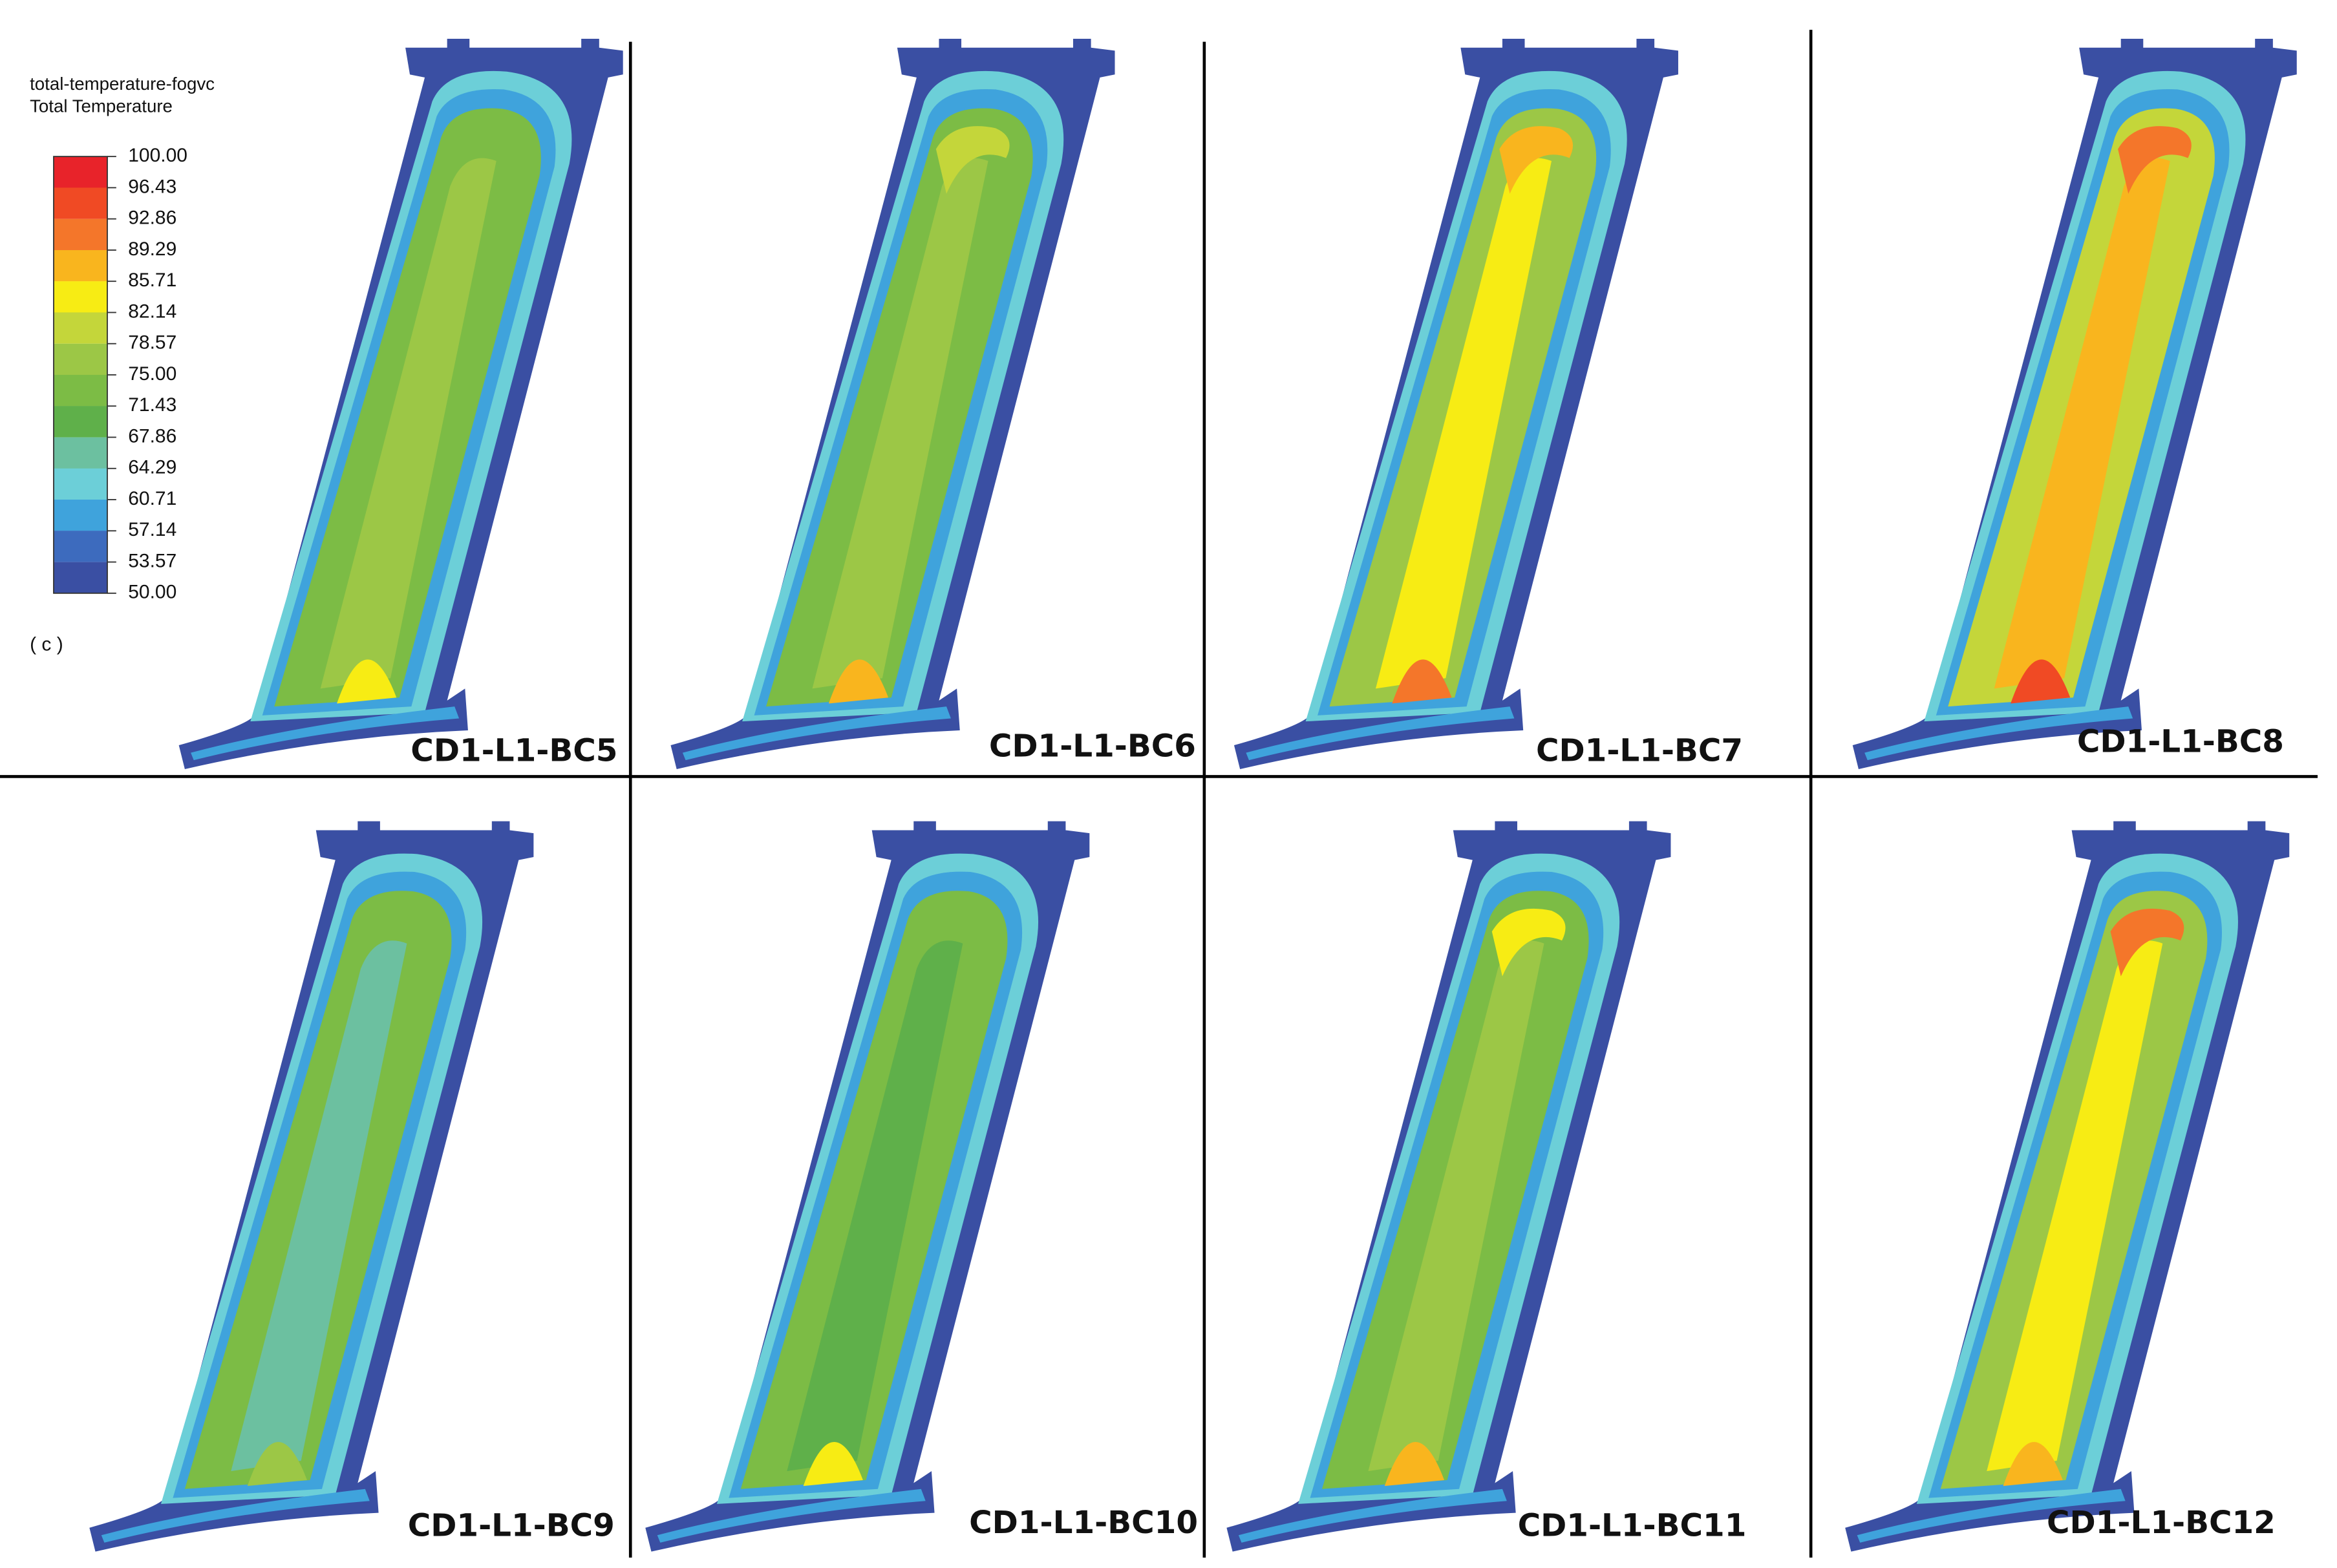  Describe the element at coordinates (152, 311) in the screenshot. I see `legend-label: 82.14` at that location.